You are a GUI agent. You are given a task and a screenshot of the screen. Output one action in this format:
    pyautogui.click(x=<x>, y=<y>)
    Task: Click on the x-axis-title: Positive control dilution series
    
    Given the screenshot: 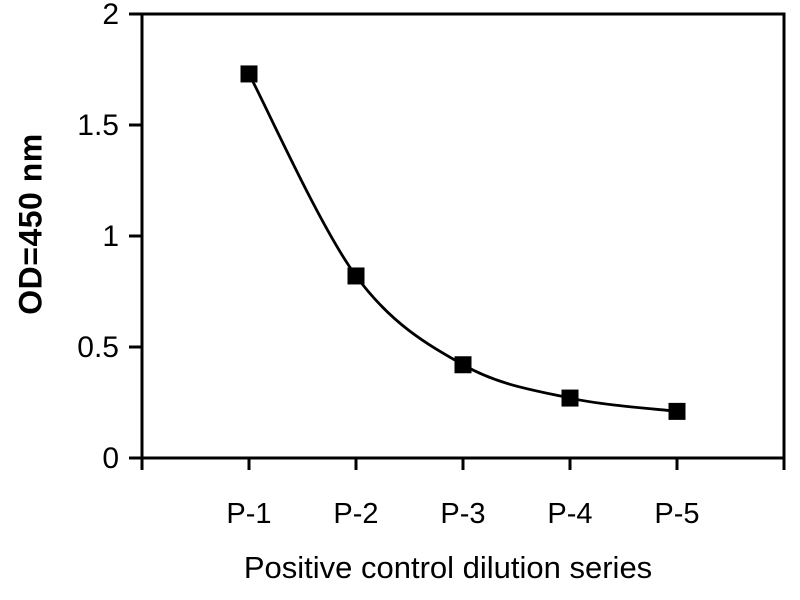 What is the action you would take?
    pyautogui.click(x=448, y=567)
    